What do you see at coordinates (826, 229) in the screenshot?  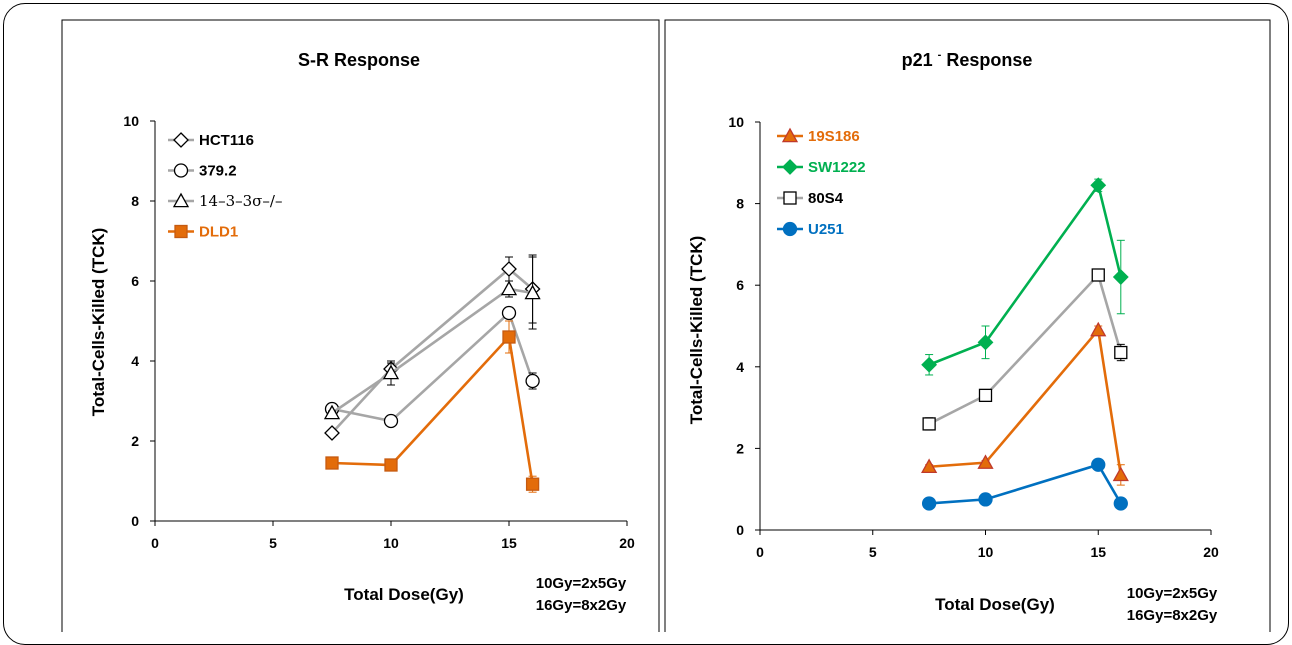 I see `legend-label: U251` at bounding box center [826, 229].